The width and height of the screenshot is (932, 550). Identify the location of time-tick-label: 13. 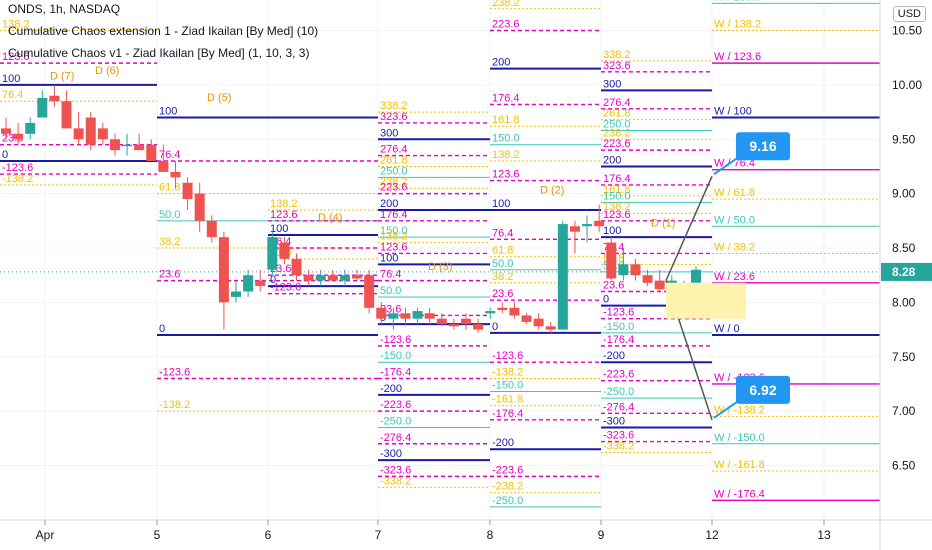
(824, 535).